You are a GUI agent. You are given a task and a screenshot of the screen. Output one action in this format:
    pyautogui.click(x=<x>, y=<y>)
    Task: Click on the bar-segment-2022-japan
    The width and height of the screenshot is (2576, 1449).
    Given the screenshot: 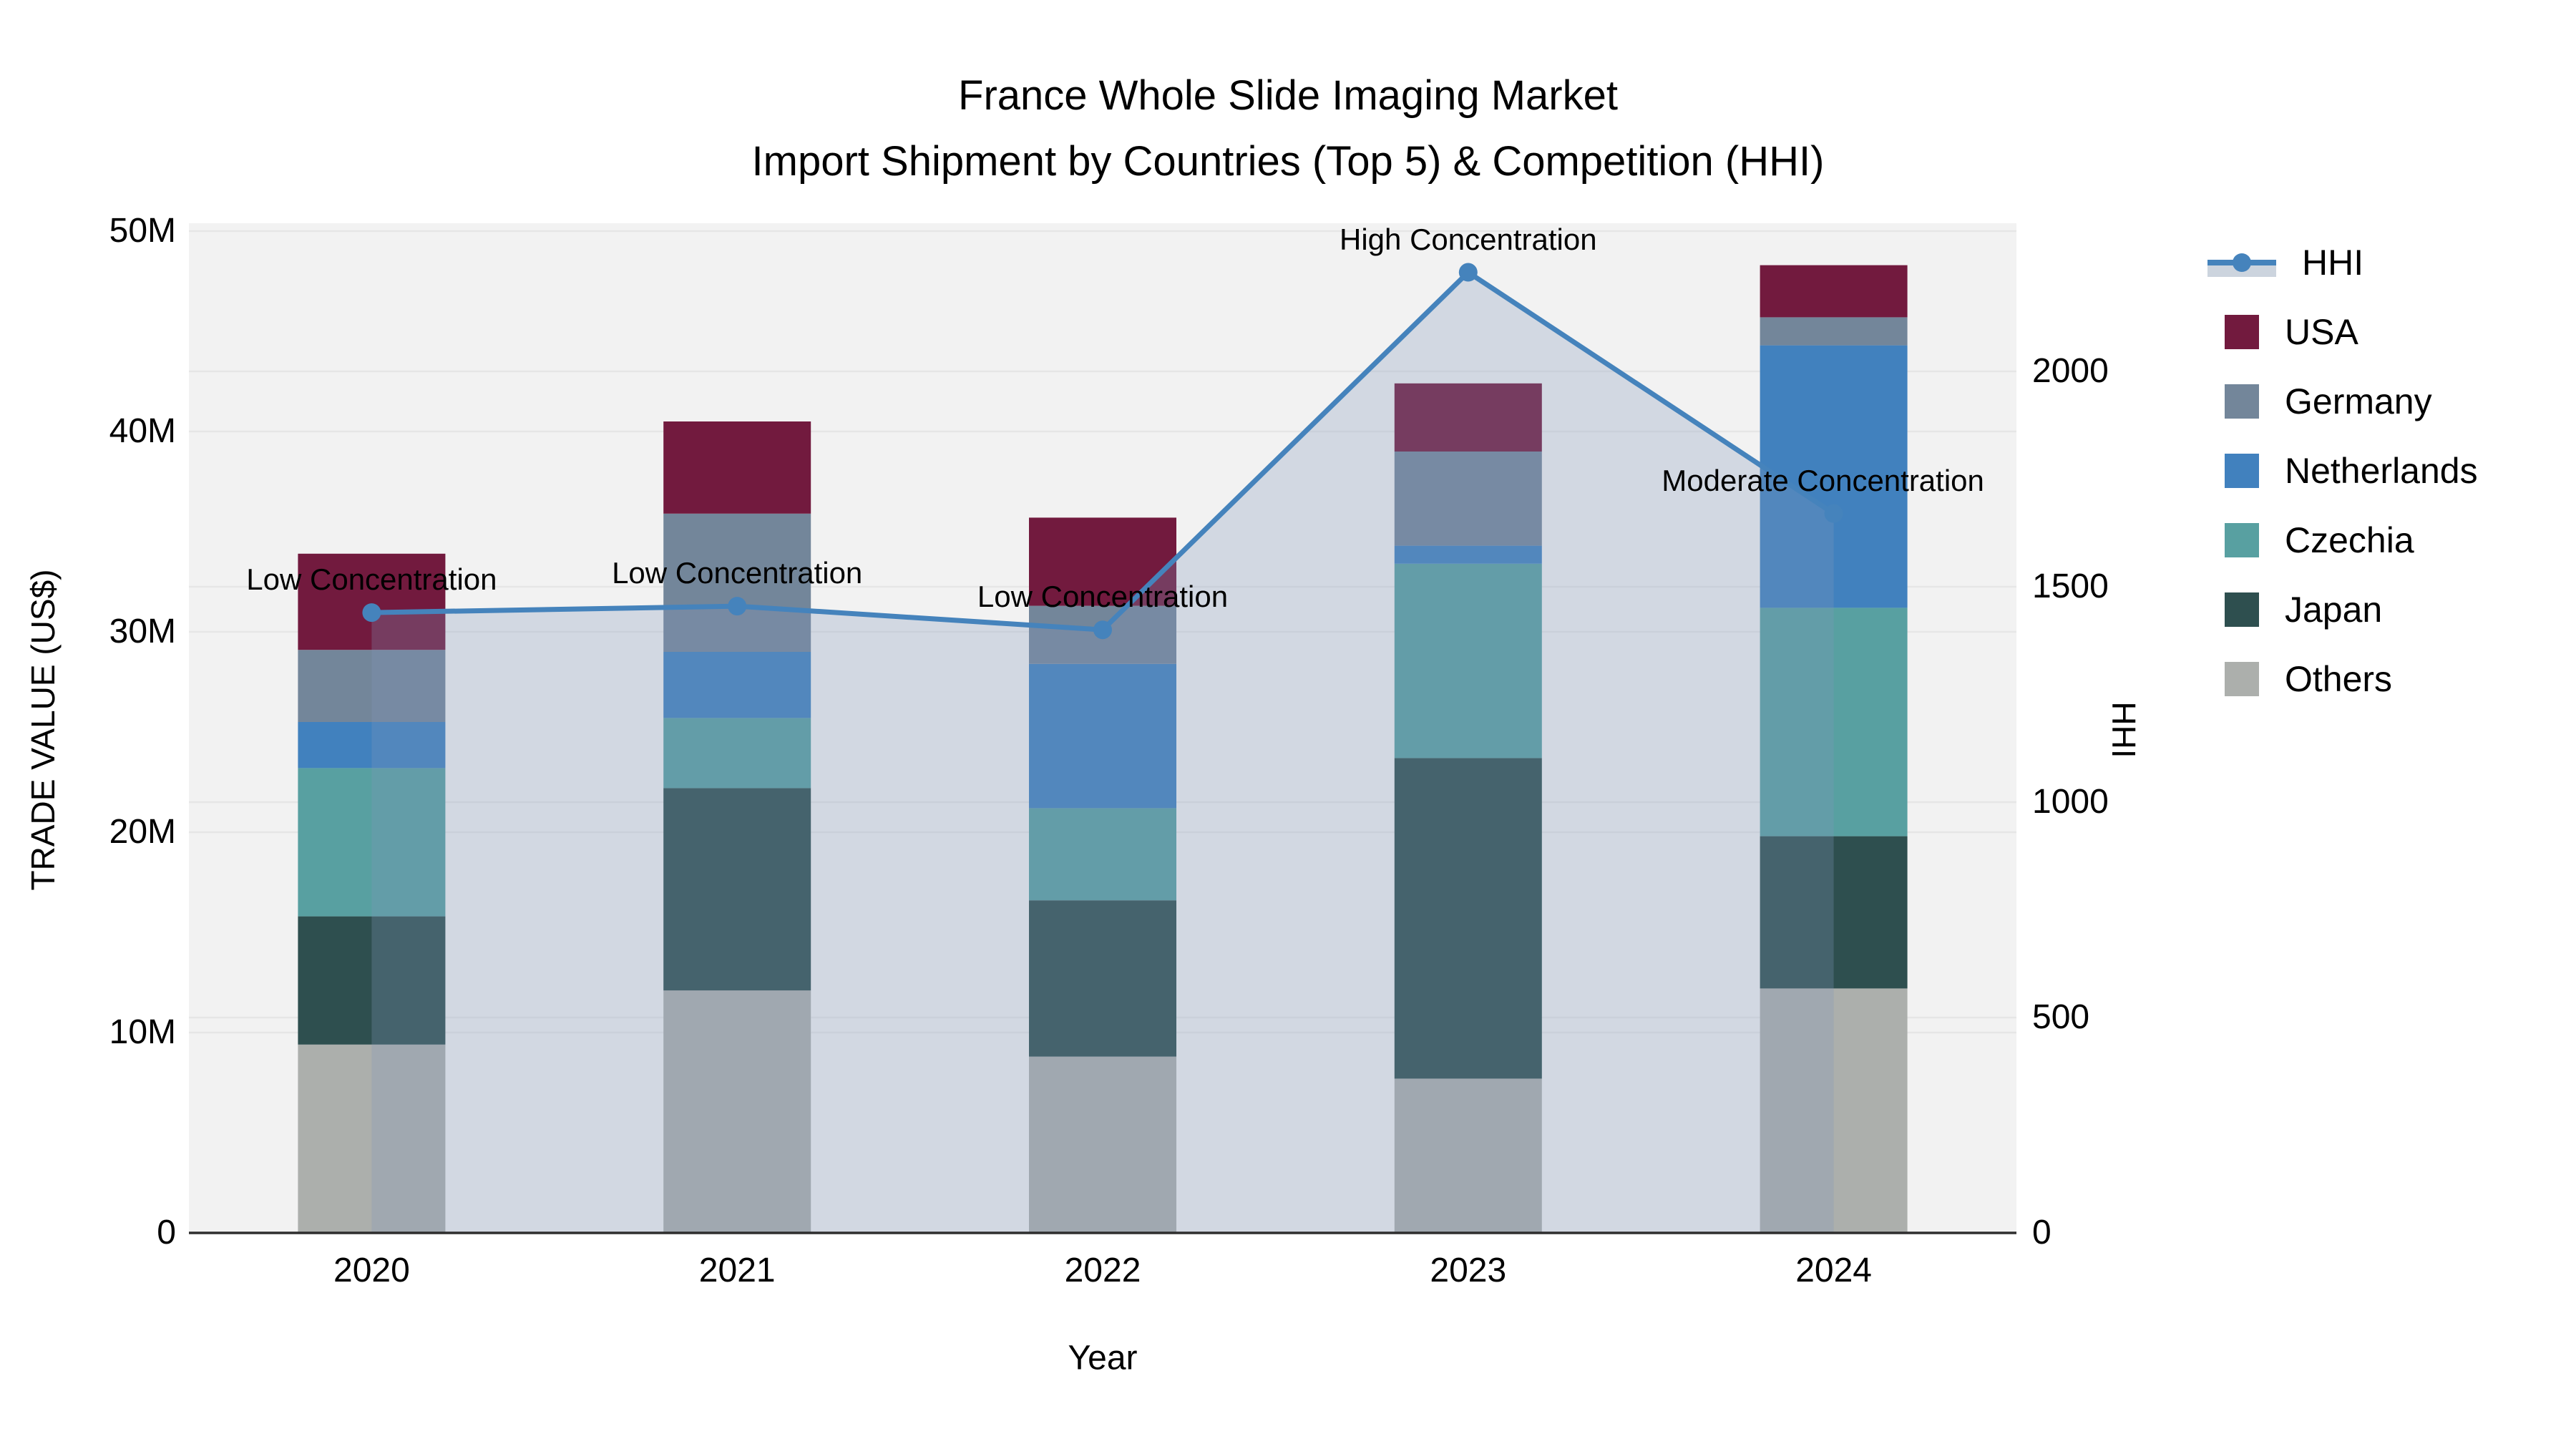 What is the action you would take?
    pyautogui.click(x=1102, y=978)
    